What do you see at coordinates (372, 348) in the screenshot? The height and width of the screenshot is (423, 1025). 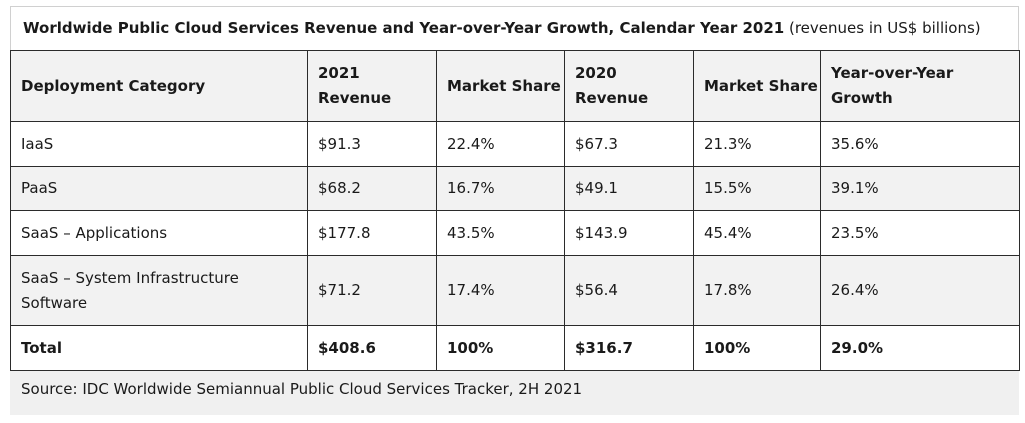 I see `cell-total-2021-revenue: $408.6` at bounding box center [372, 348].